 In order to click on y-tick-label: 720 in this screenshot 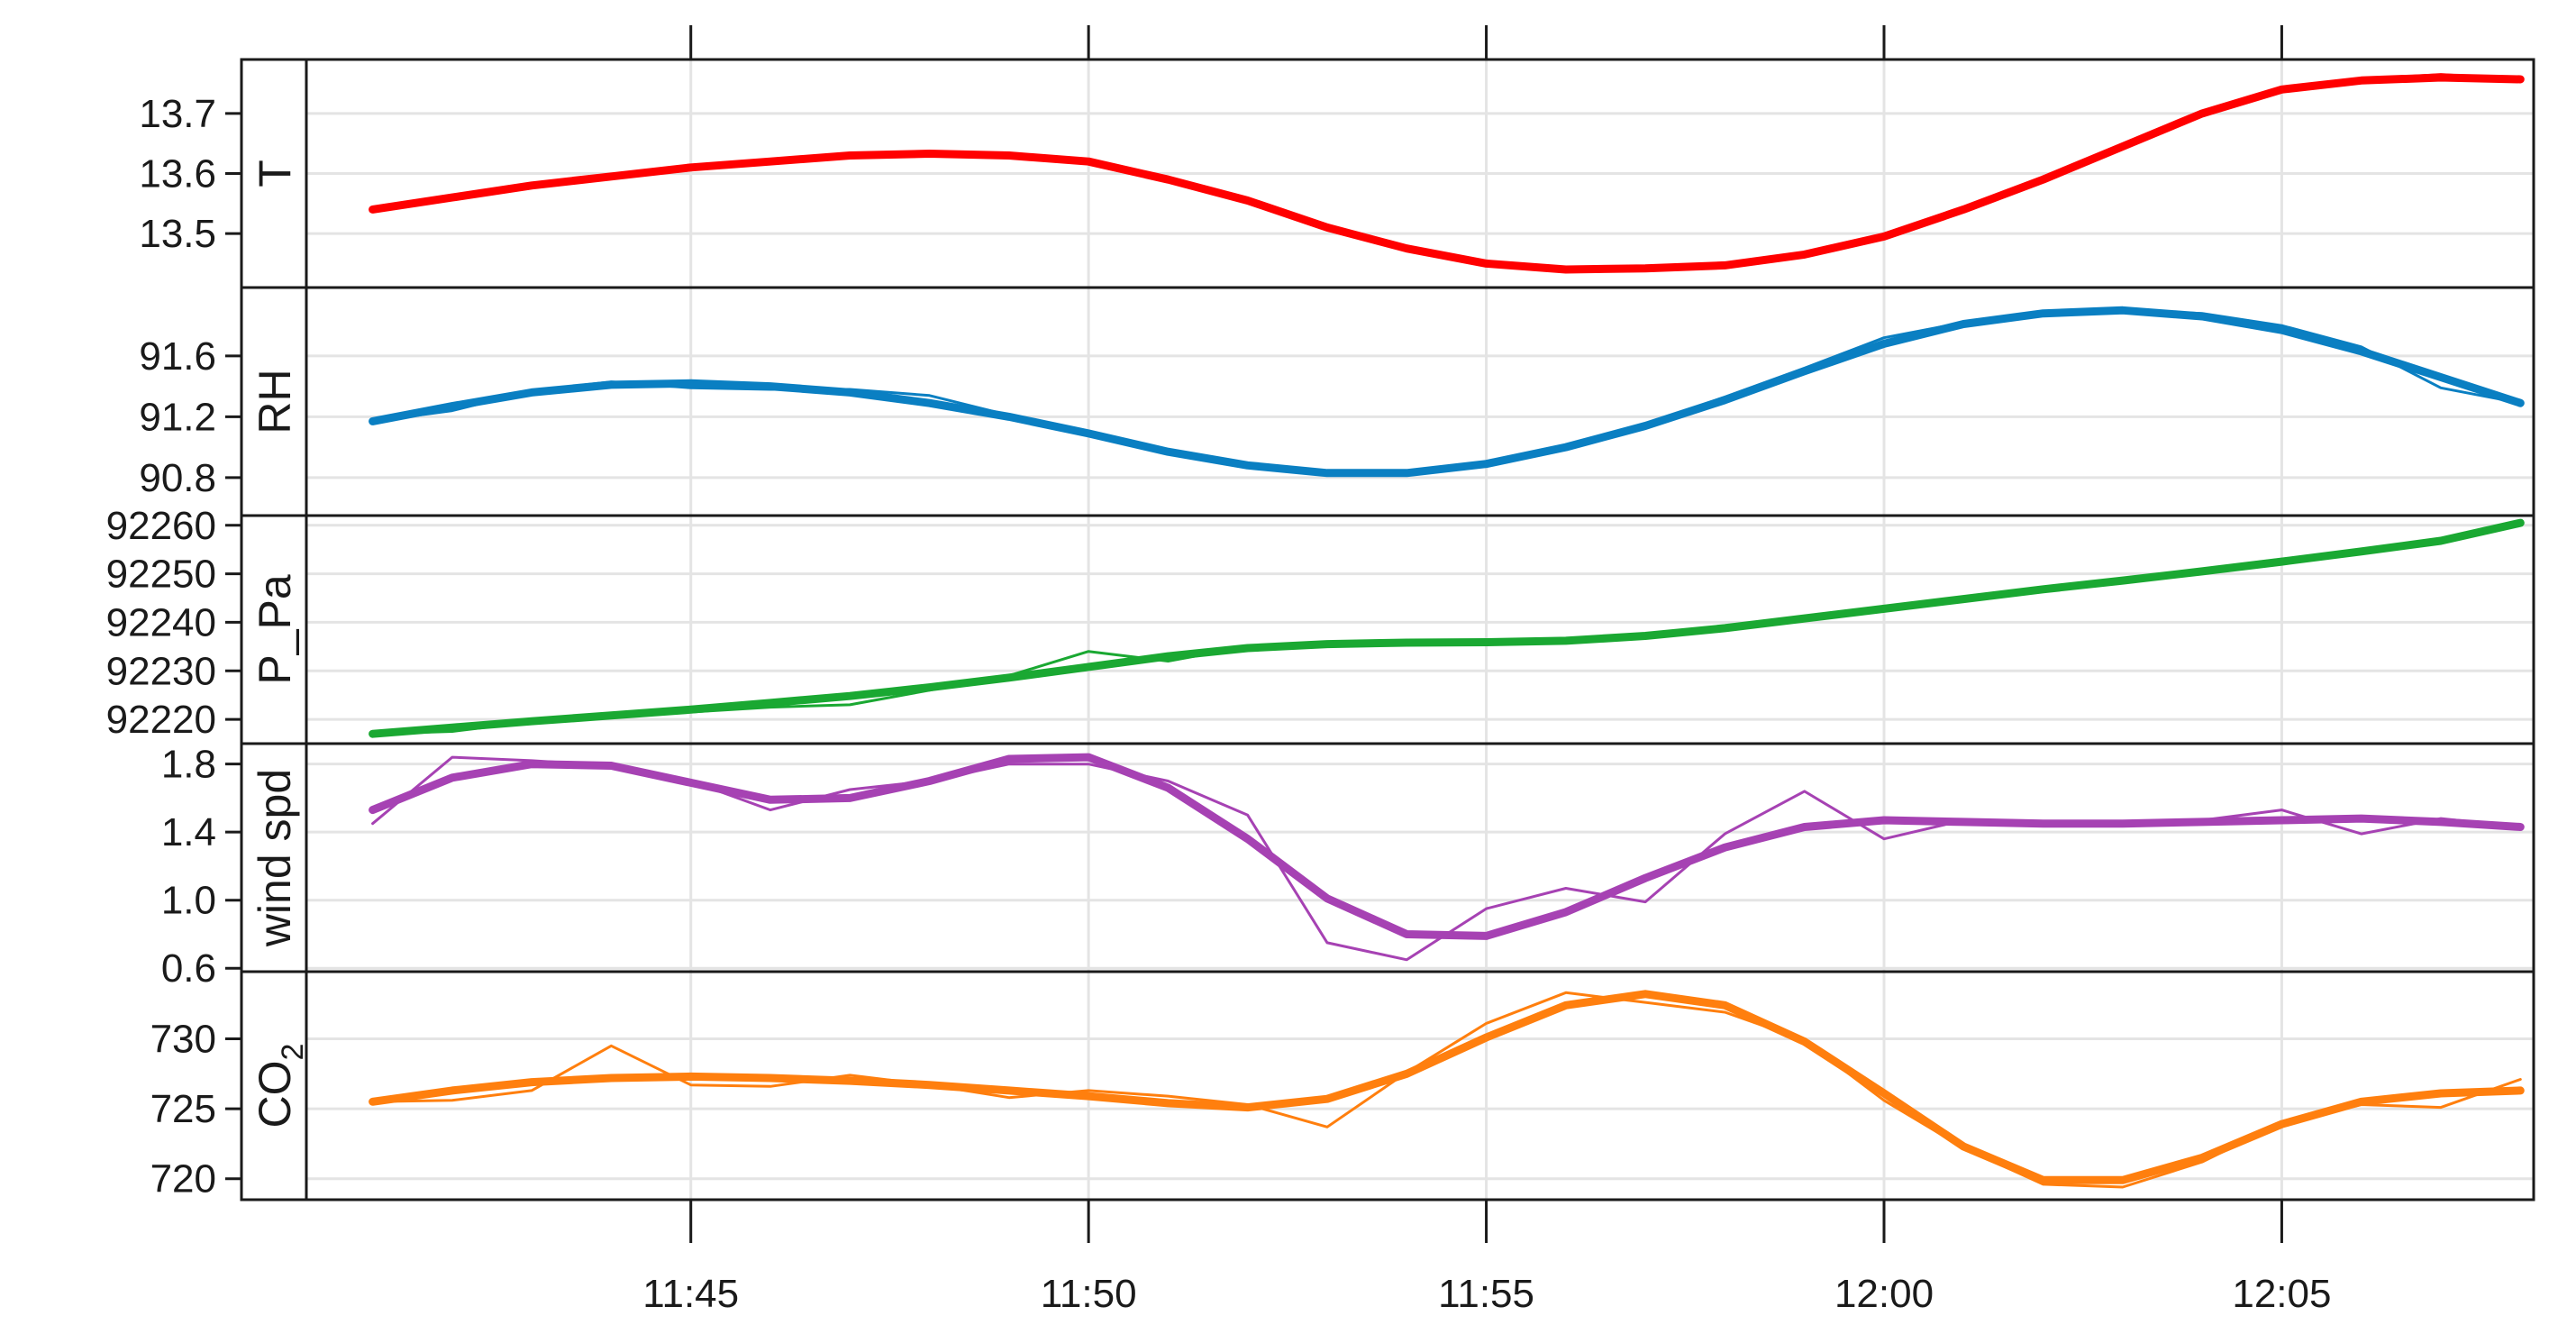, I will do `click(183, 1179)`.